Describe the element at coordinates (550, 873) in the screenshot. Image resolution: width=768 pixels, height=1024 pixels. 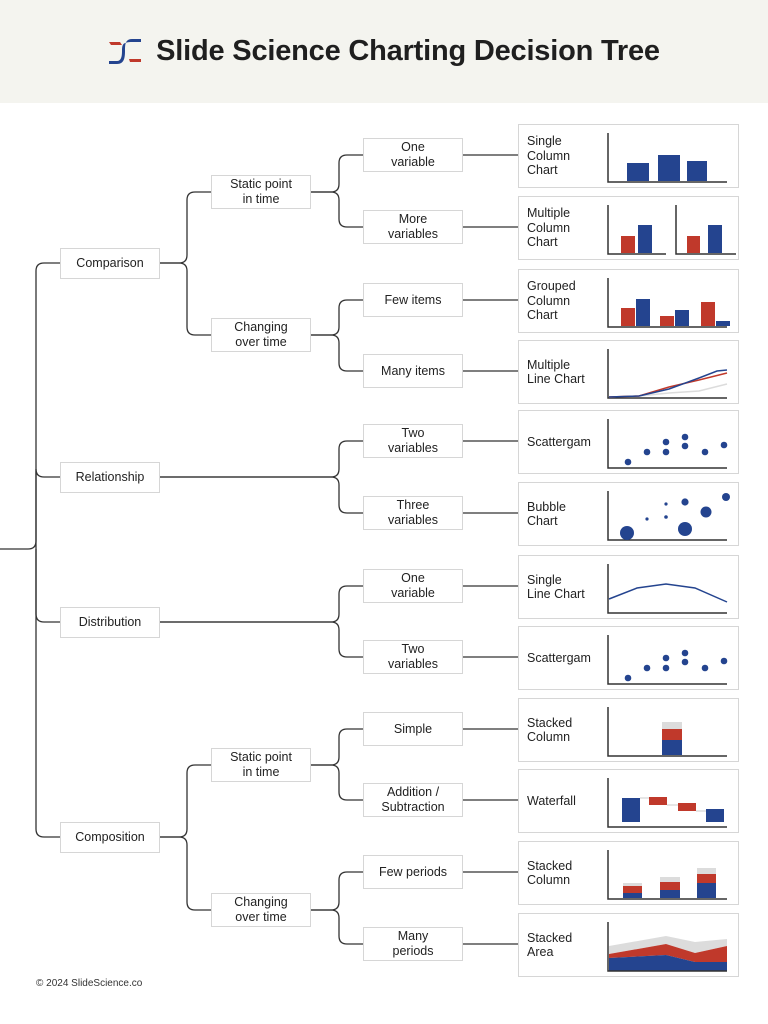
I see `chart-name: Stacked Column` at that location.